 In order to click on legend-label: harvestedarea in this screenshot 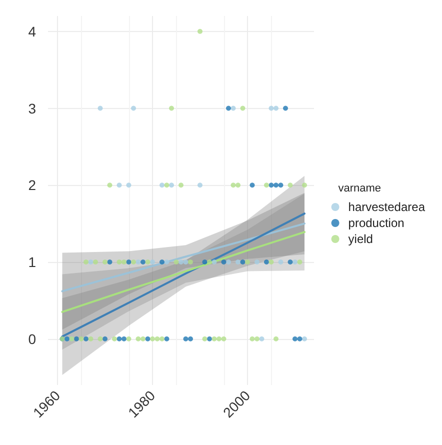, I will do `click(387, 207)`.